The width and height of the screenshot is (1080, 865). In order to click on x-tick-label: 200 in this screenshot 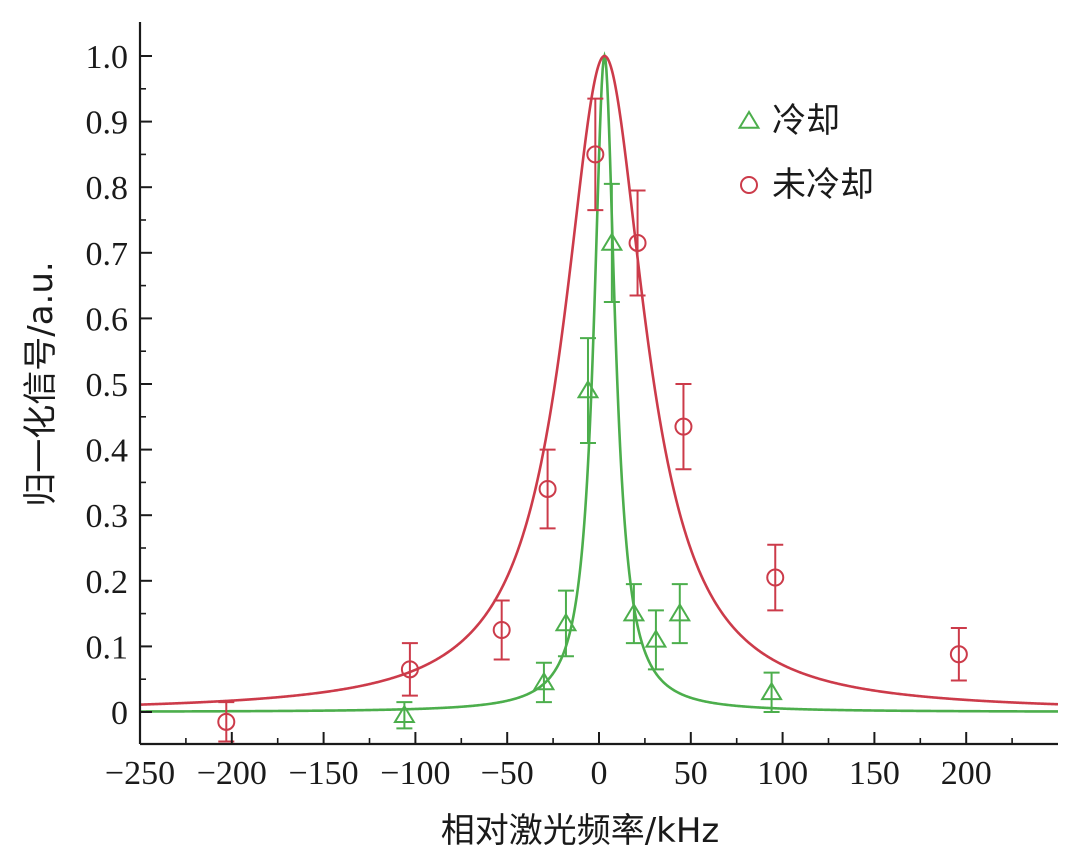, I will do `click(966, 773)`.